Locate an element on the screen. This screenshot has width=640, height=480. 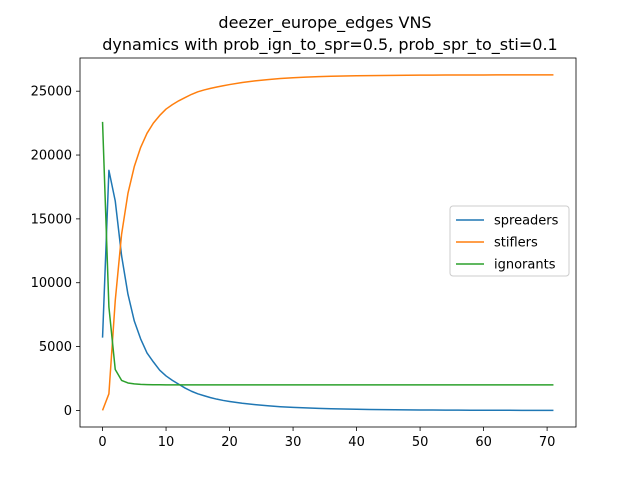
x-tick-label: 50 is located at coordinates (420, 442).